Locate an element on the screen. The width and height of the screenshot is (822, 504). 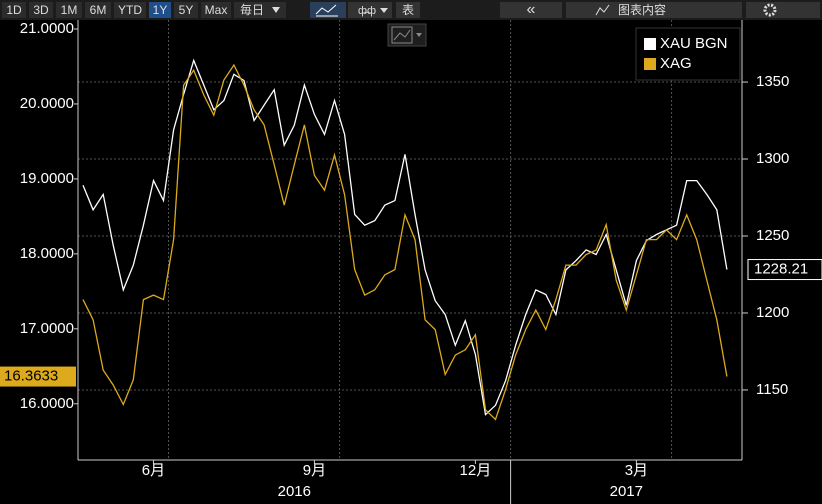
legend-box is located at coordinates (688, 54).